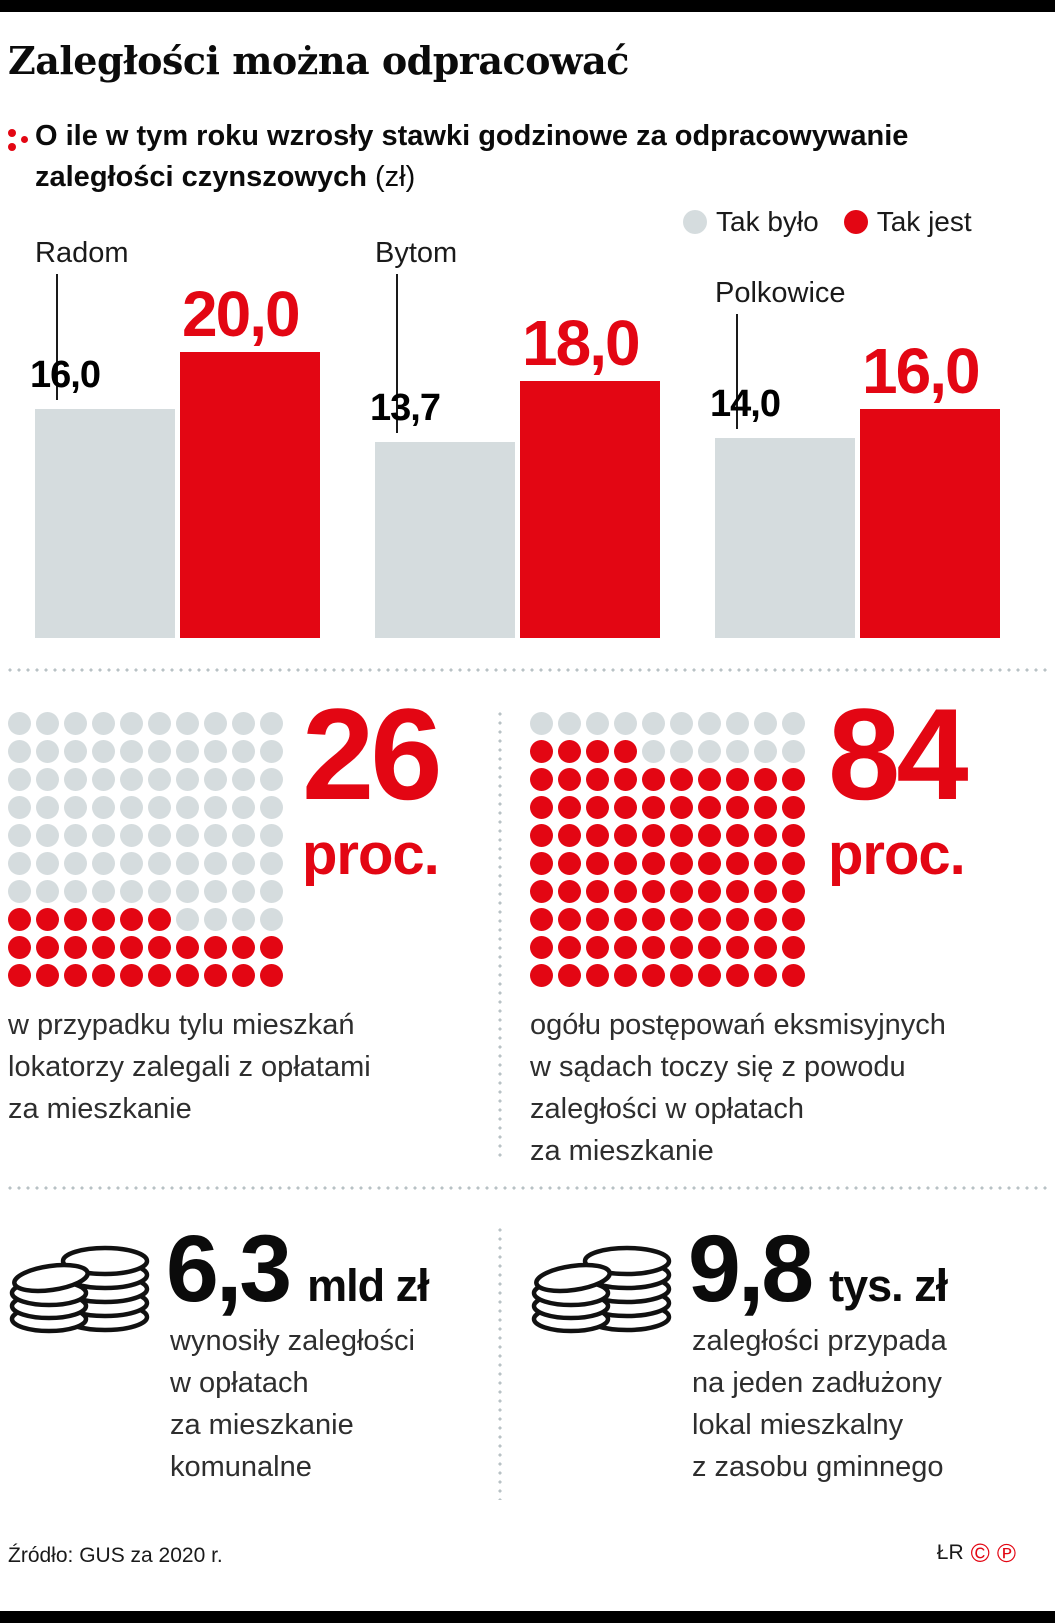  Describe the element at coordinates (527, 1617) in the screenshot. I see `bottom-border` at that location.